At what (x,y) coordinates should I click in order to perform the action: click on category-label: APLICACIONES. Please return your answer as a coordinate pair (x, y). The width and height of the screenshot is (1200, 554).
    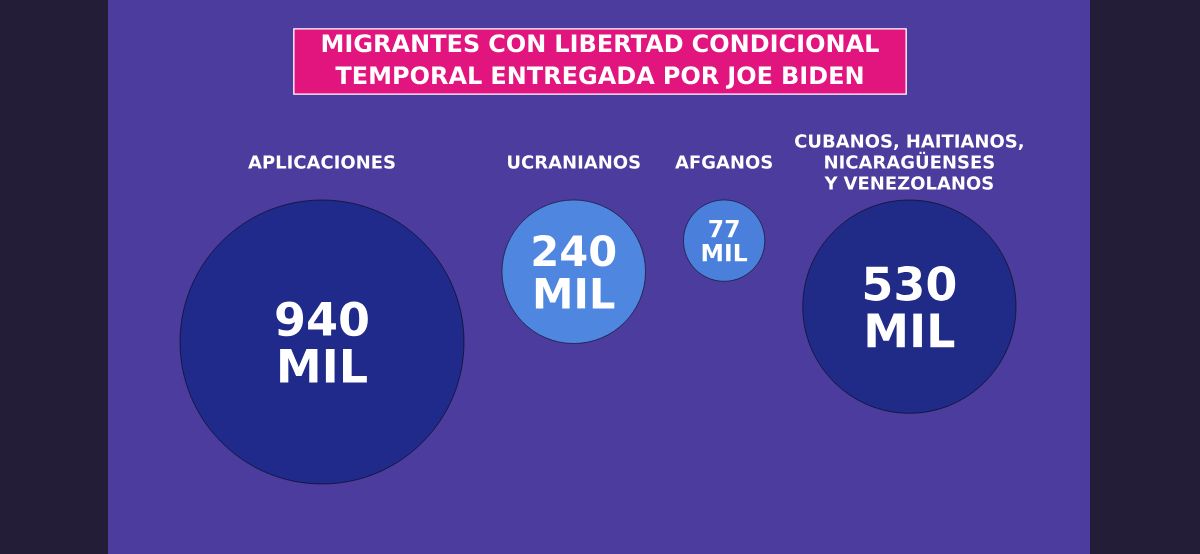
    Looking at the image, I should click on (321, 162).